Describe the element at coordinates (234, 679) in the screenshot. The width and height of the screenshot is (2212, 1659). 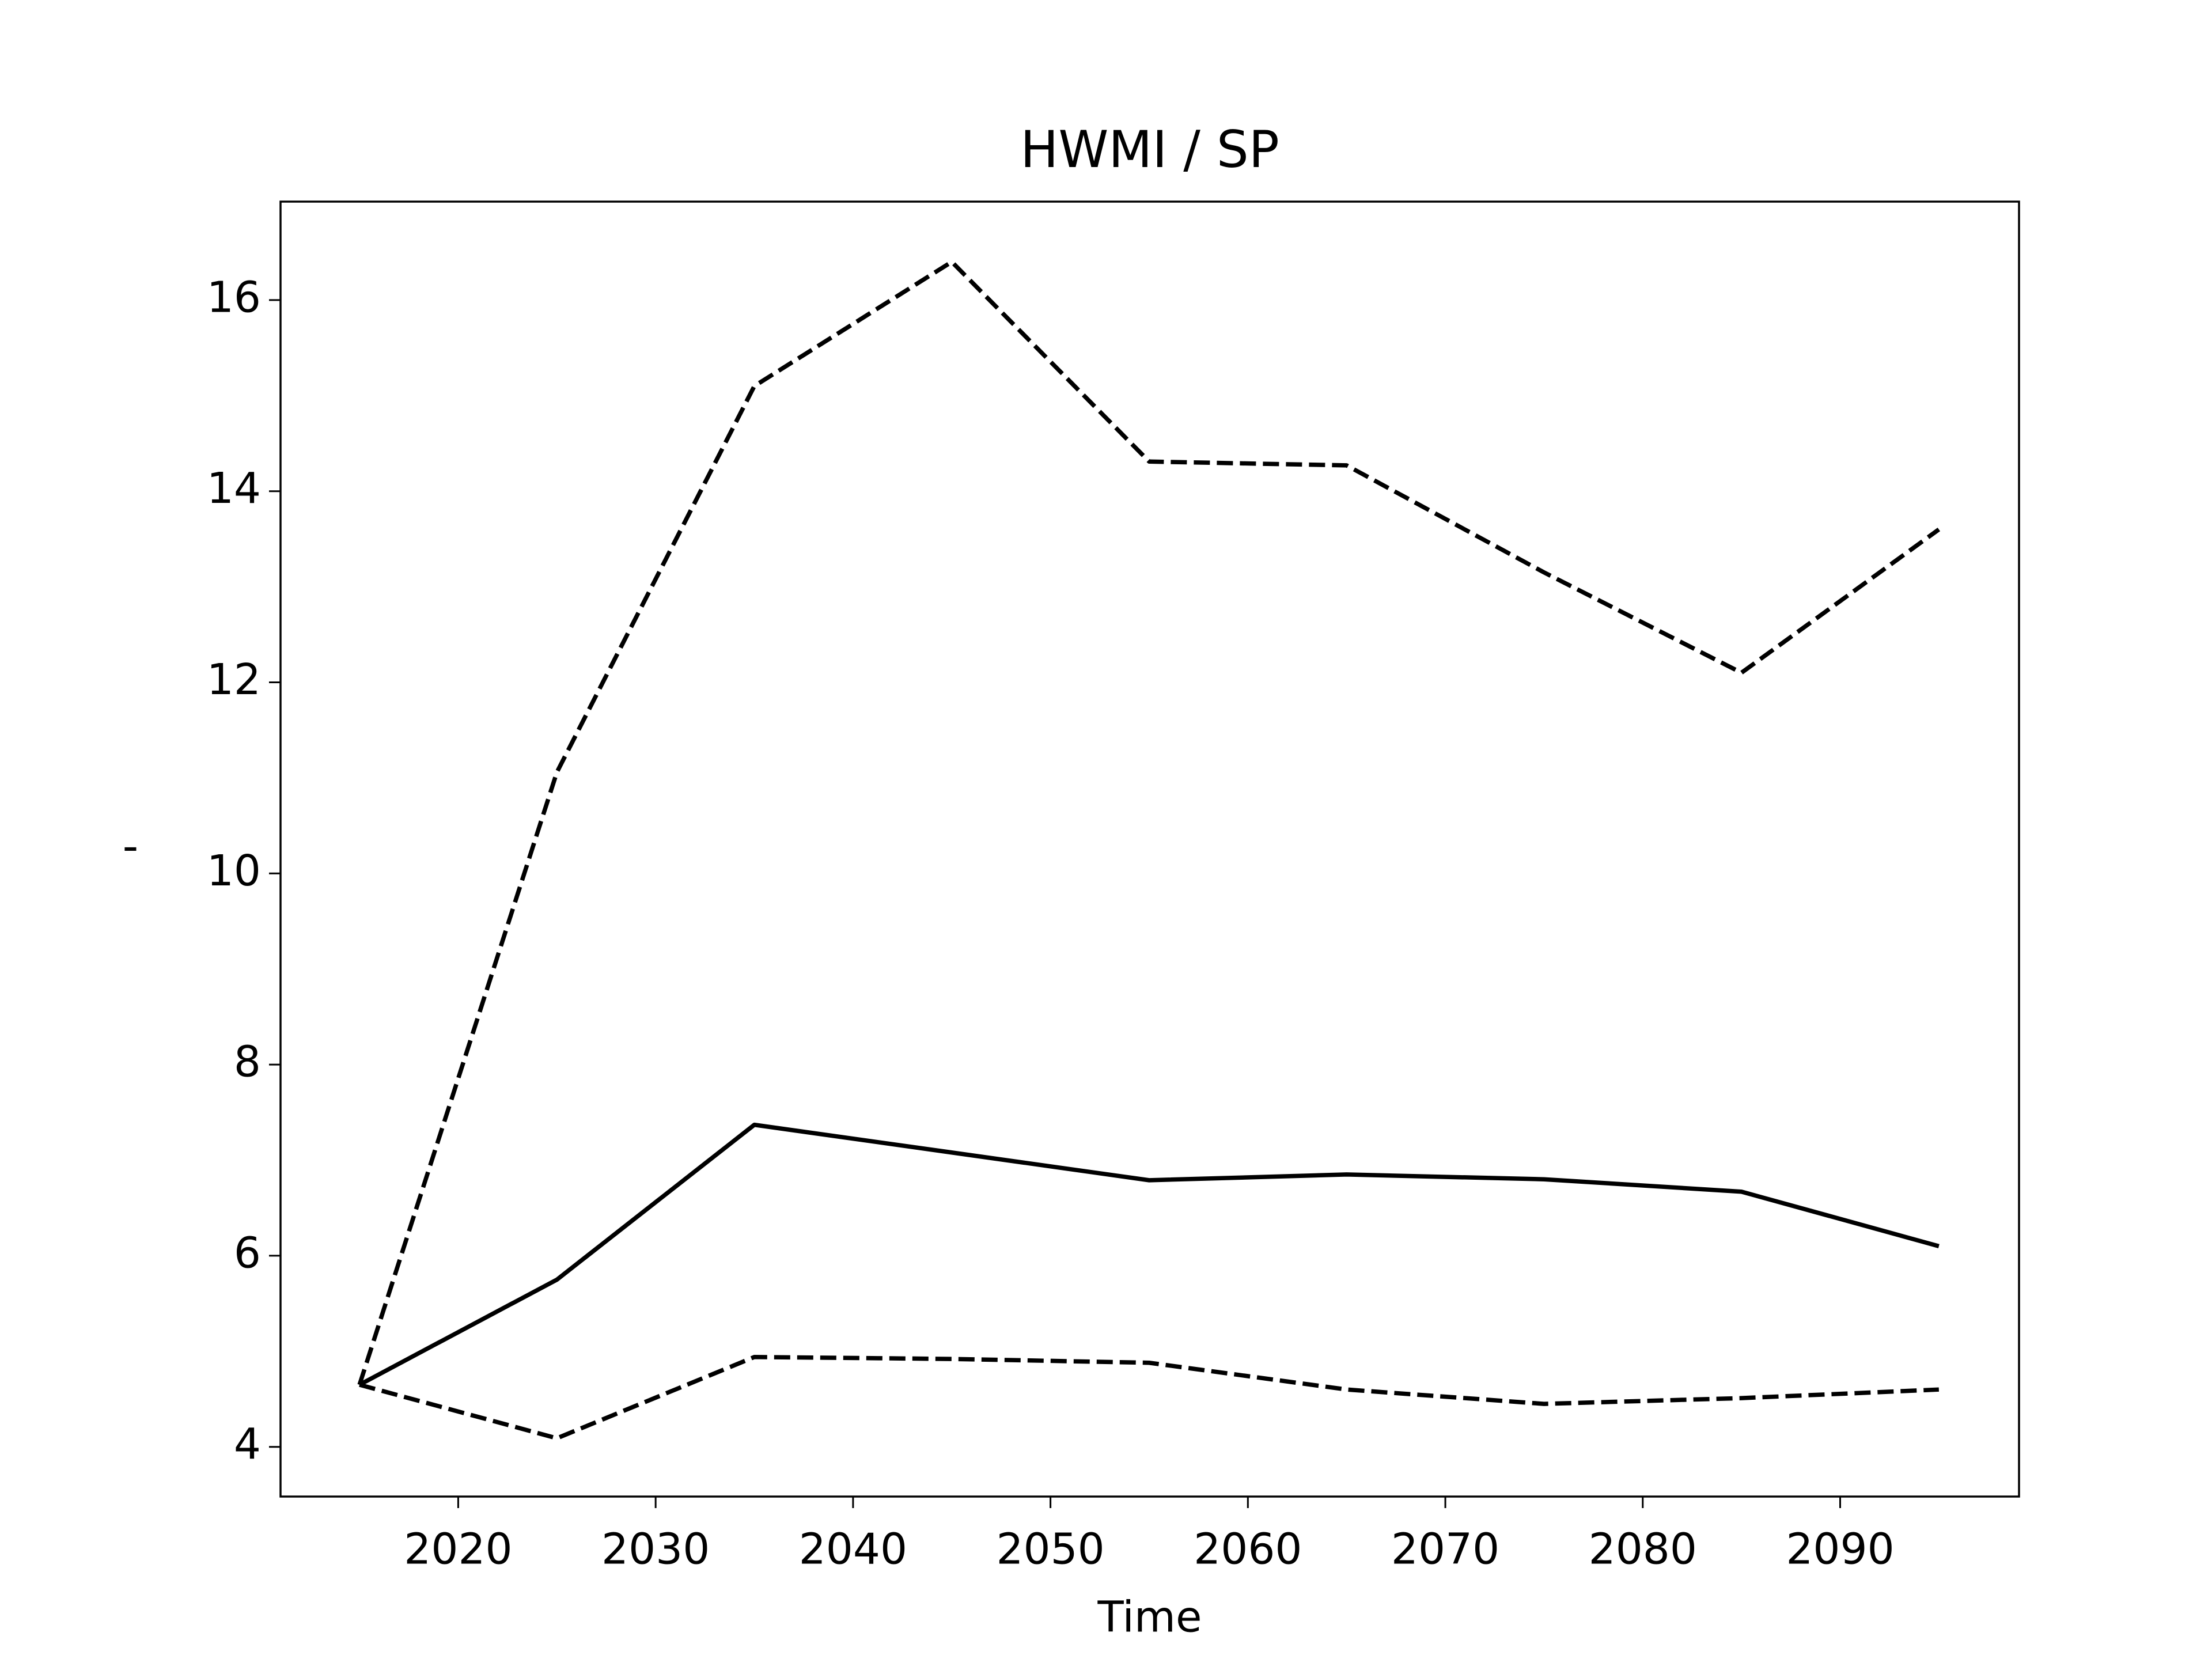
I see `y-tick-label: 12` at that location.